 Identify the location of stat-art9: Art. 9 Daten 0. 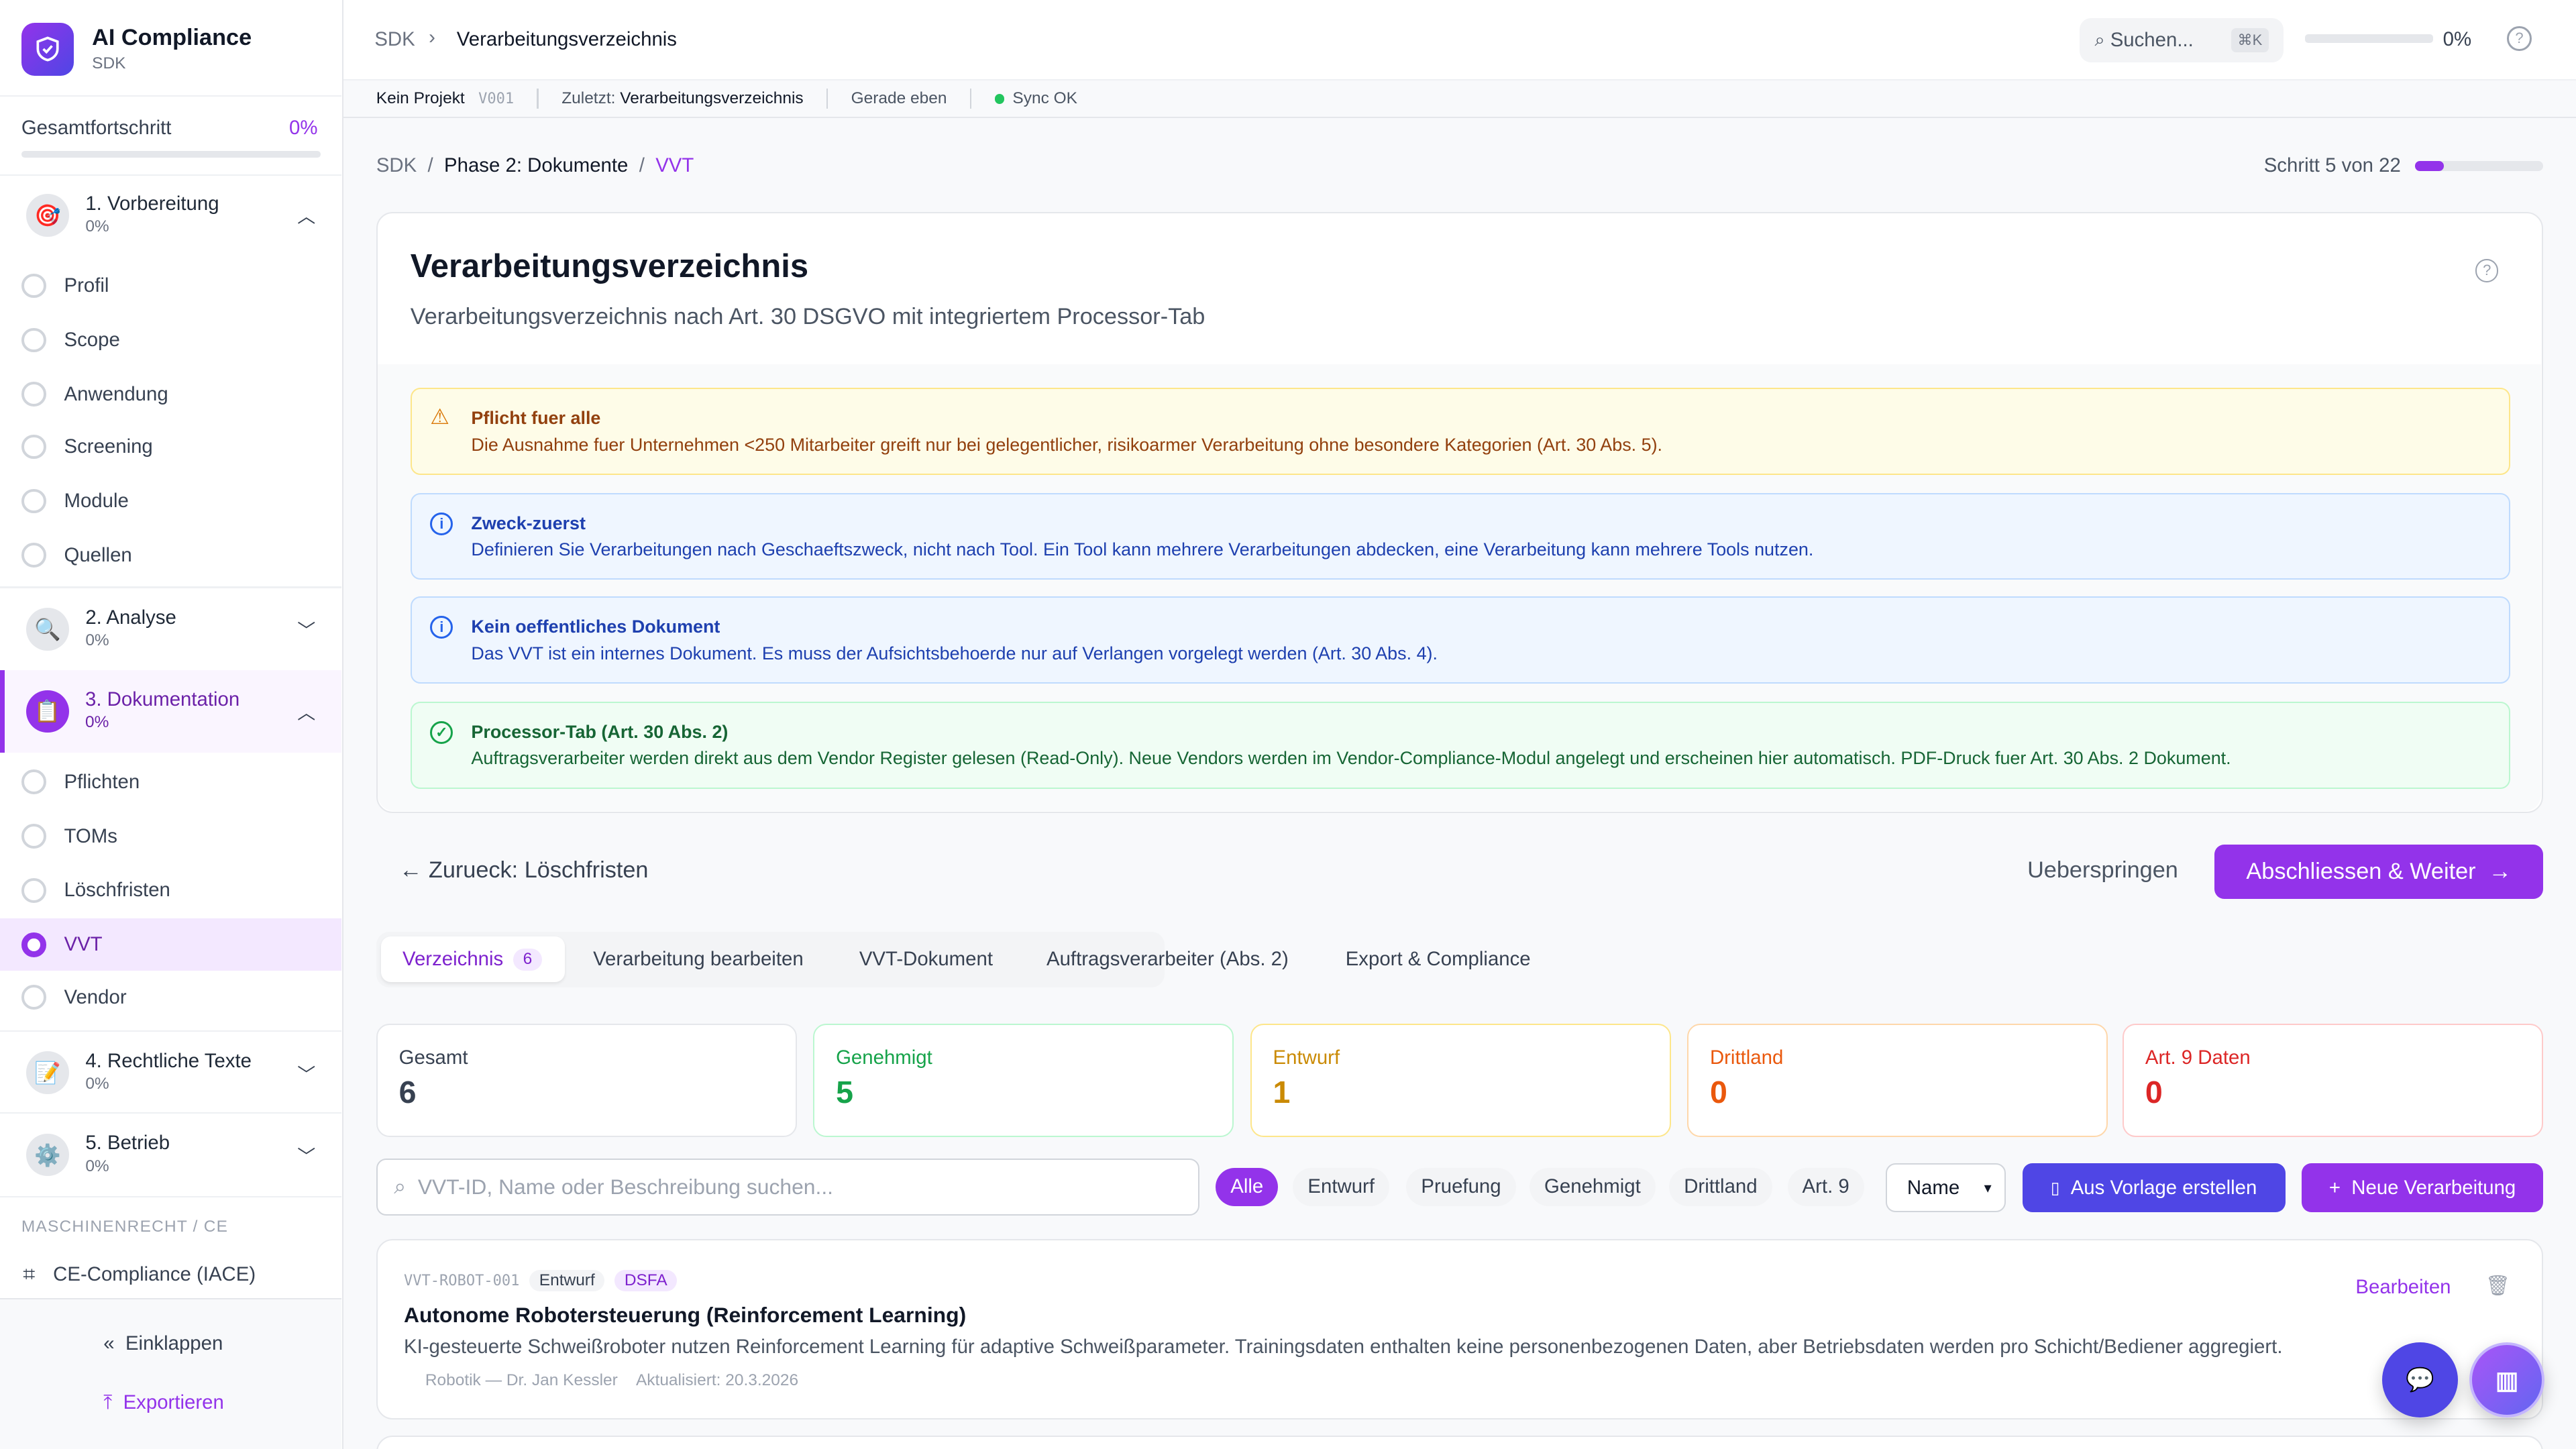
(2333, 1080).